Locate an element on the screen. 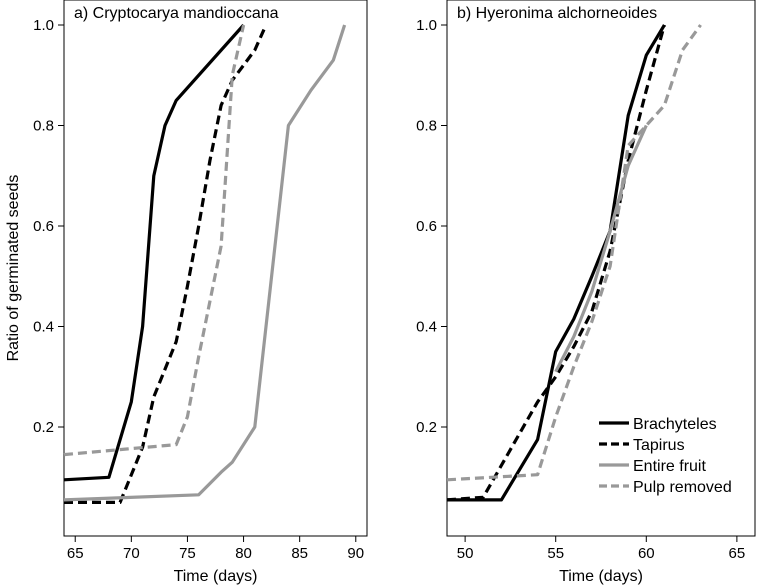 The width and height of the screenshot is (758, 585). panel-a-x-axis-label: Time (days) is located at coordinates (216, 576).